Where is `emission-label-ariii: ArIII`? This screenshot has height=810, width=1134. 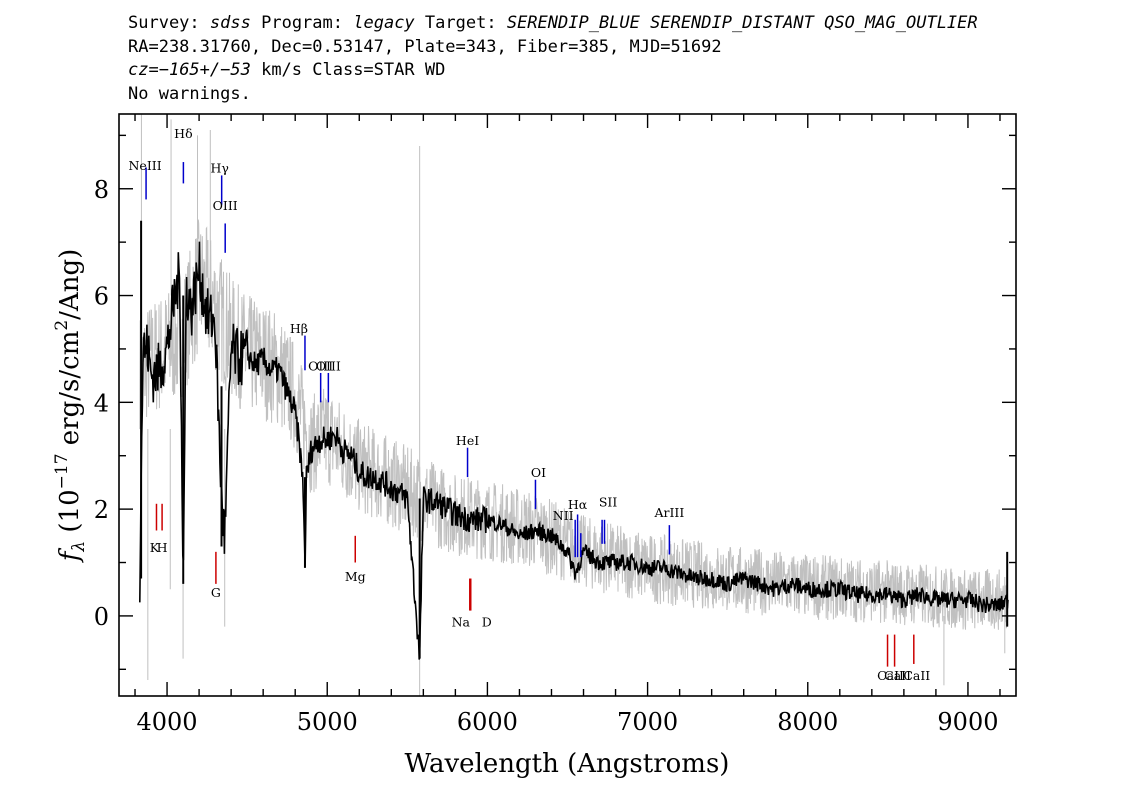
emission-label-ariii: ArIII is located at coordinates (668, 512).